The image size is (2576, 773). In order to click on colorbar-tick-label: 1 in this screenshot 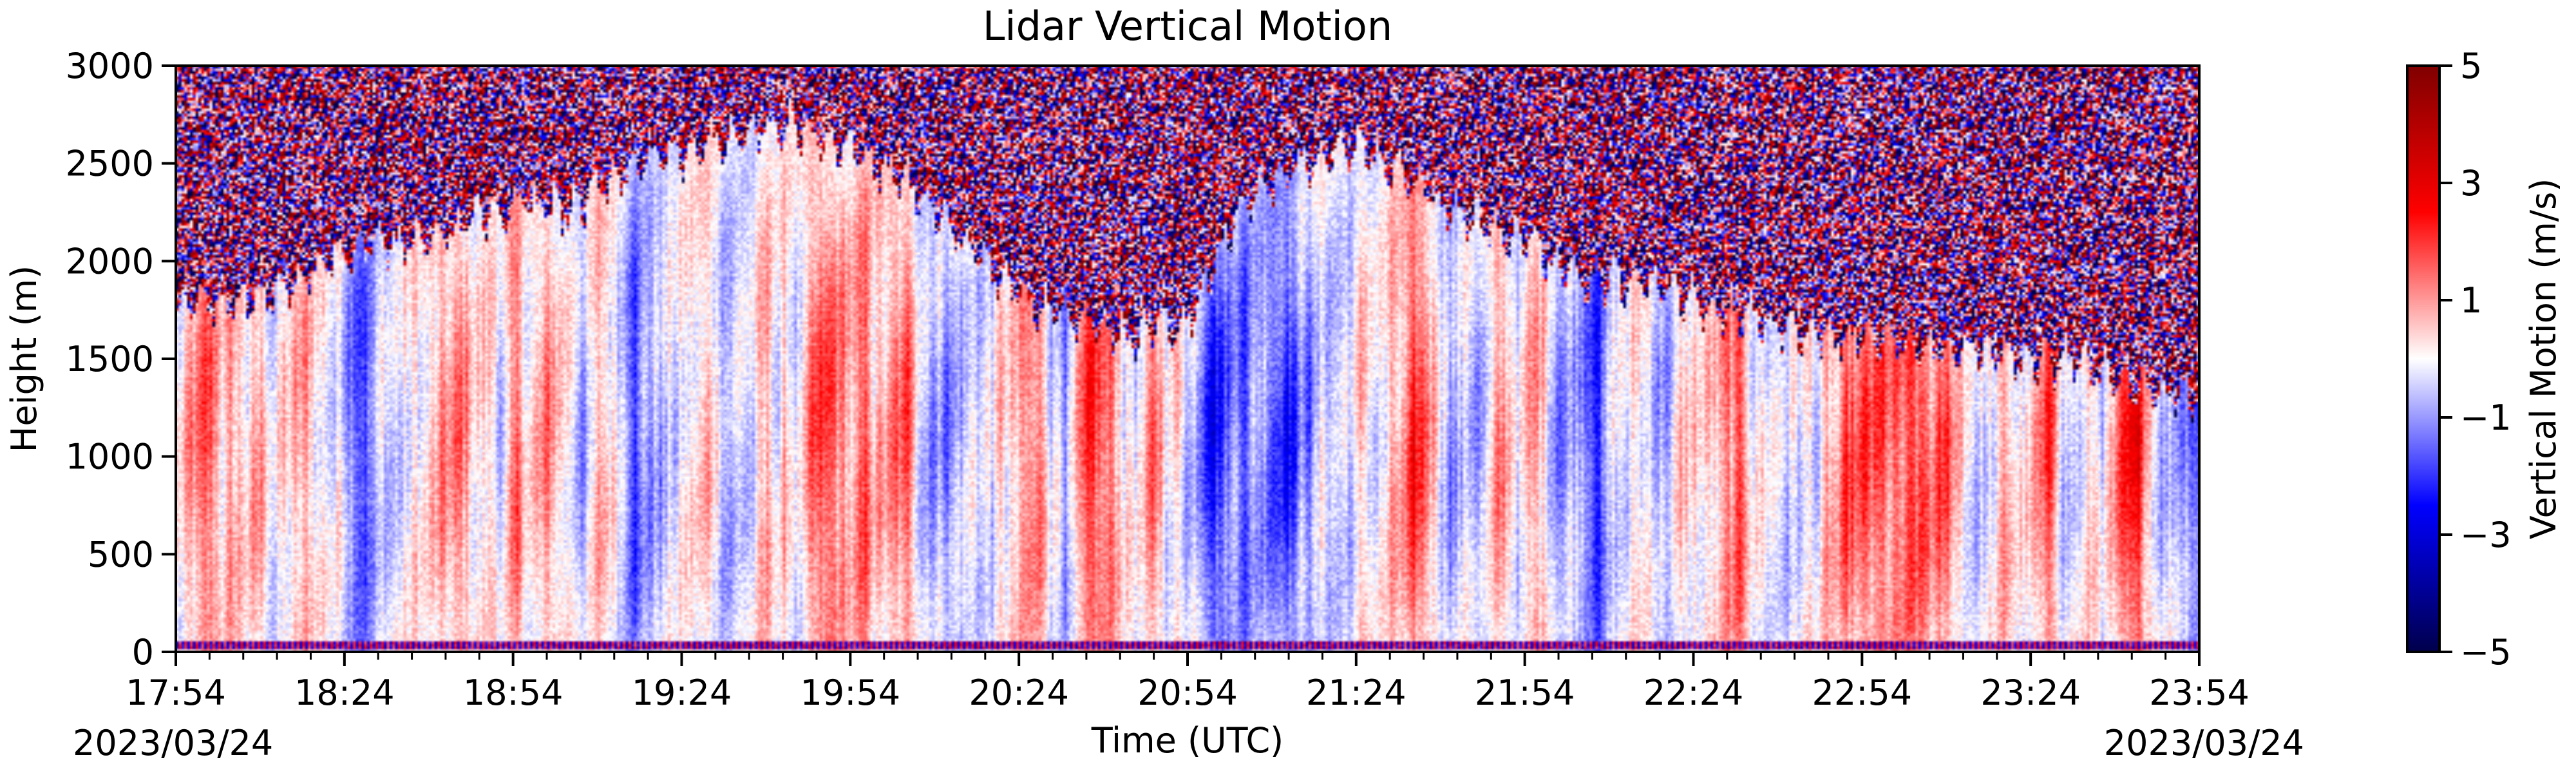, I will do `click(2471, 300)`.